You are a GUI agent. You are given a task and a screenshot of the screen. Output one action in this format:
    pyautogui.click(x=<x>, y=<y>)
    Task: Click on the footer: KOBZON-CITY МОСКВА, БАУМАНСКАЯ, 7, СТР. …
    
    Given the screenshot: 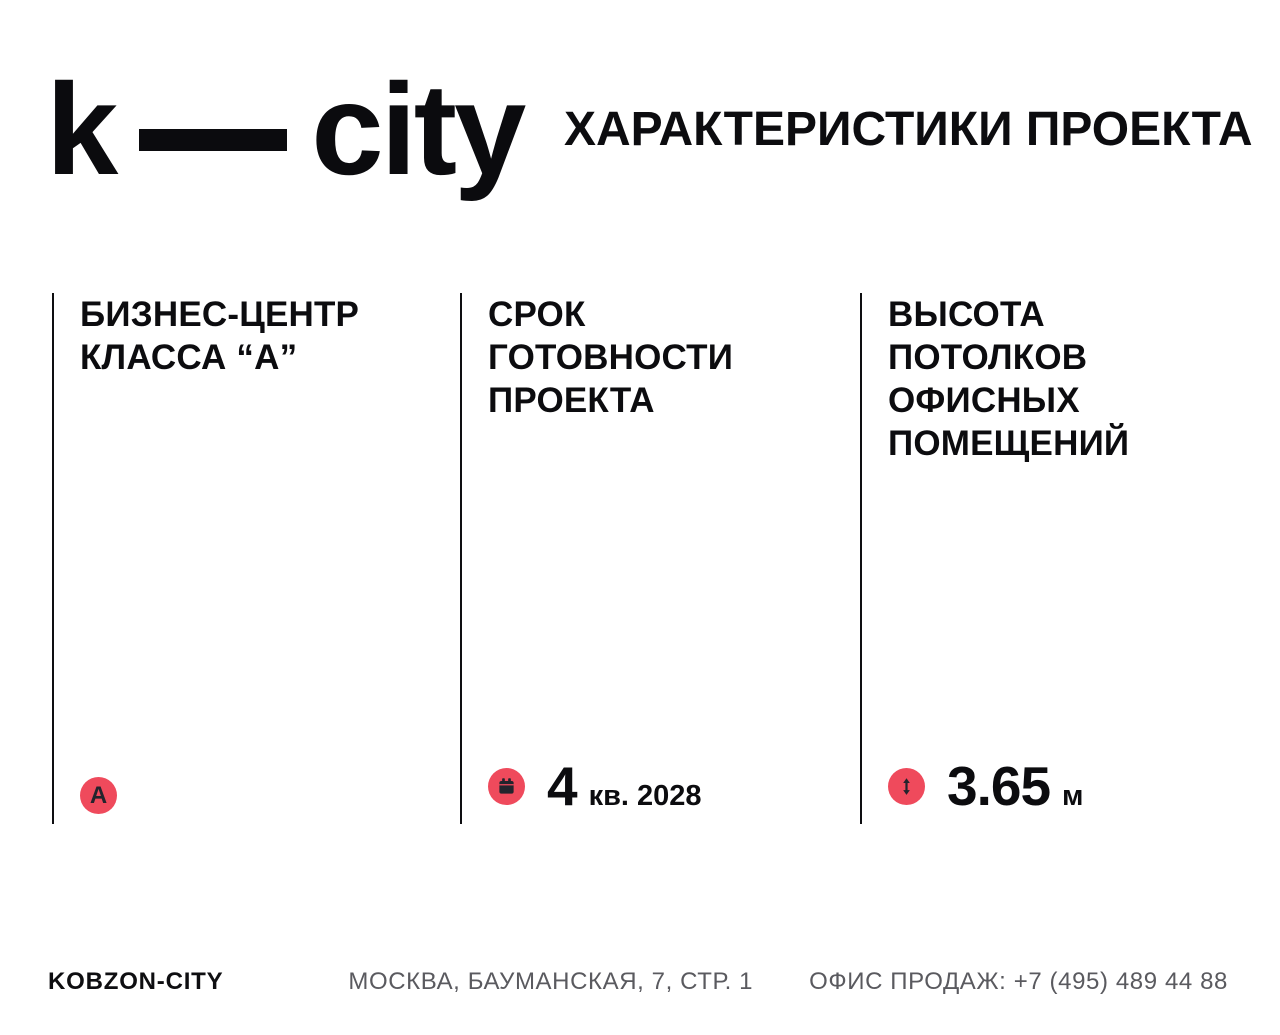 What is the action you would take?
    pyautogui.click(x=638, y=982)
    